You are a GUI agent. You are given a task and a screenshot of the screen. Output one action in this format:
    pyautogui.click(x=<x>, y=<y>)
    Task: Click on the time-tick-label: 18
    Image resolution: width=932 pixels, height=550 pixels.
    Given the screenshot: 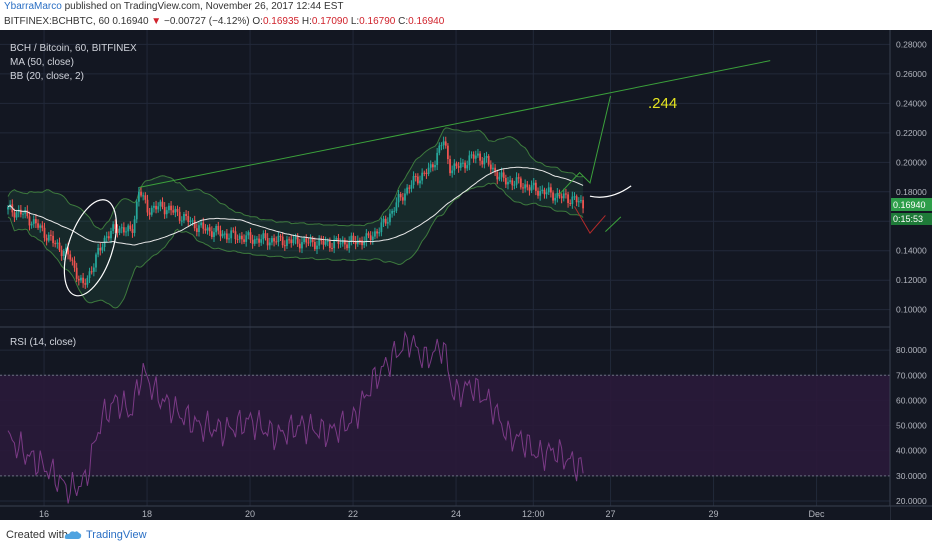 What is the action you would take?
    pyautogui.click(x=147, y=514)
    